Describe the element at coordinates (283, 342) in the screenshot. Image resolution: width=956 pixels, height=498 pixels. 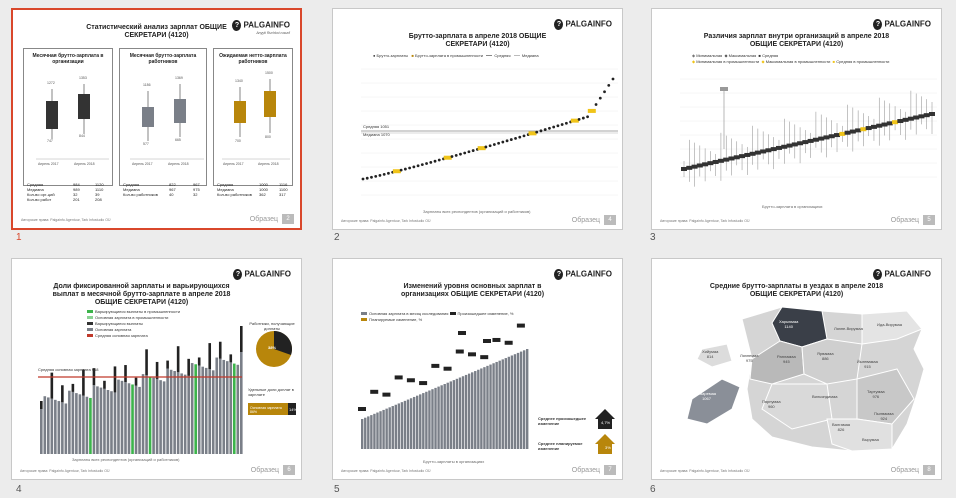
I see `pie-slice` at that location.